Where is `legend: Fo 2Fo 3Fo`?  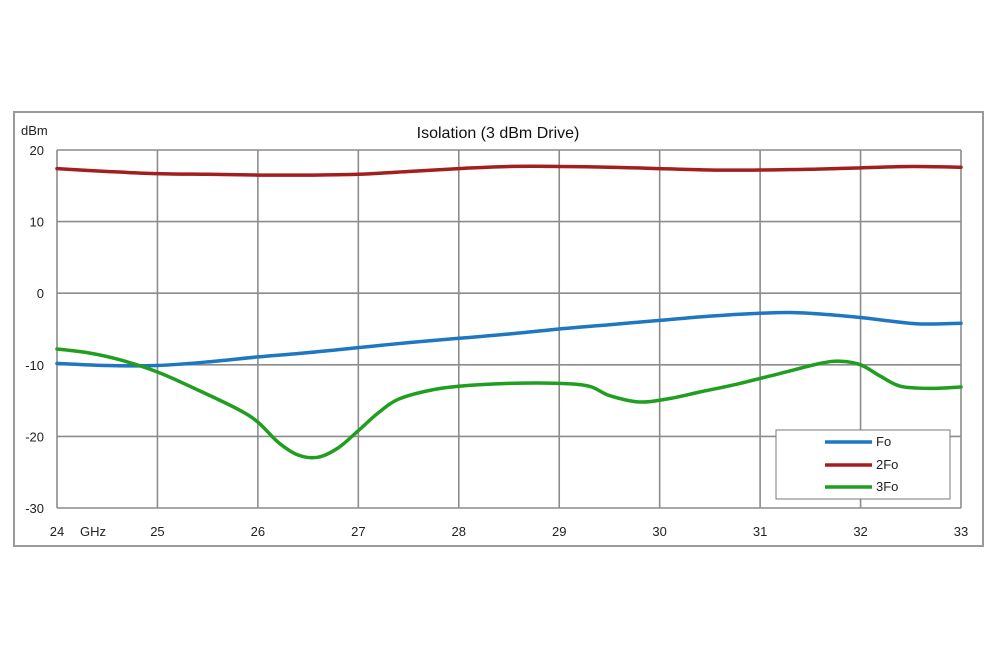 legend: Fo 2Fo 3Fo is located at coordinates (863, 464).